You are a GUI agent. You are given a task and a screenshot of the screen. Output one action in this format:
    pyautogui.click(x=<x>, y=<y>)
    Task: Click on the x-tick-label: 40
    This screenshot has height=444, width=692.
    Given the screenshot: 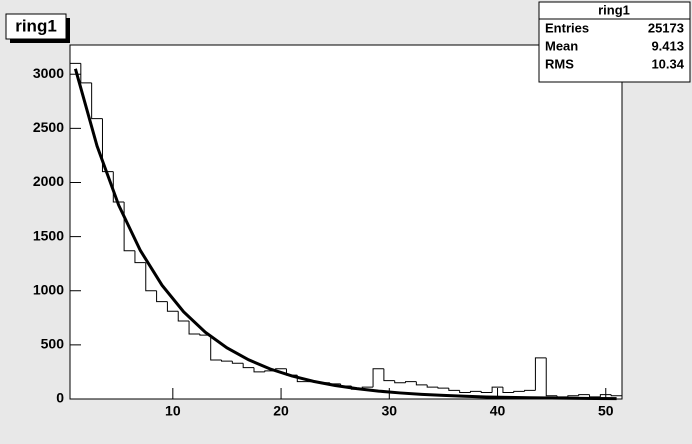 What is the action you would take?
    pyautogui.click(x=498, y=411)
    